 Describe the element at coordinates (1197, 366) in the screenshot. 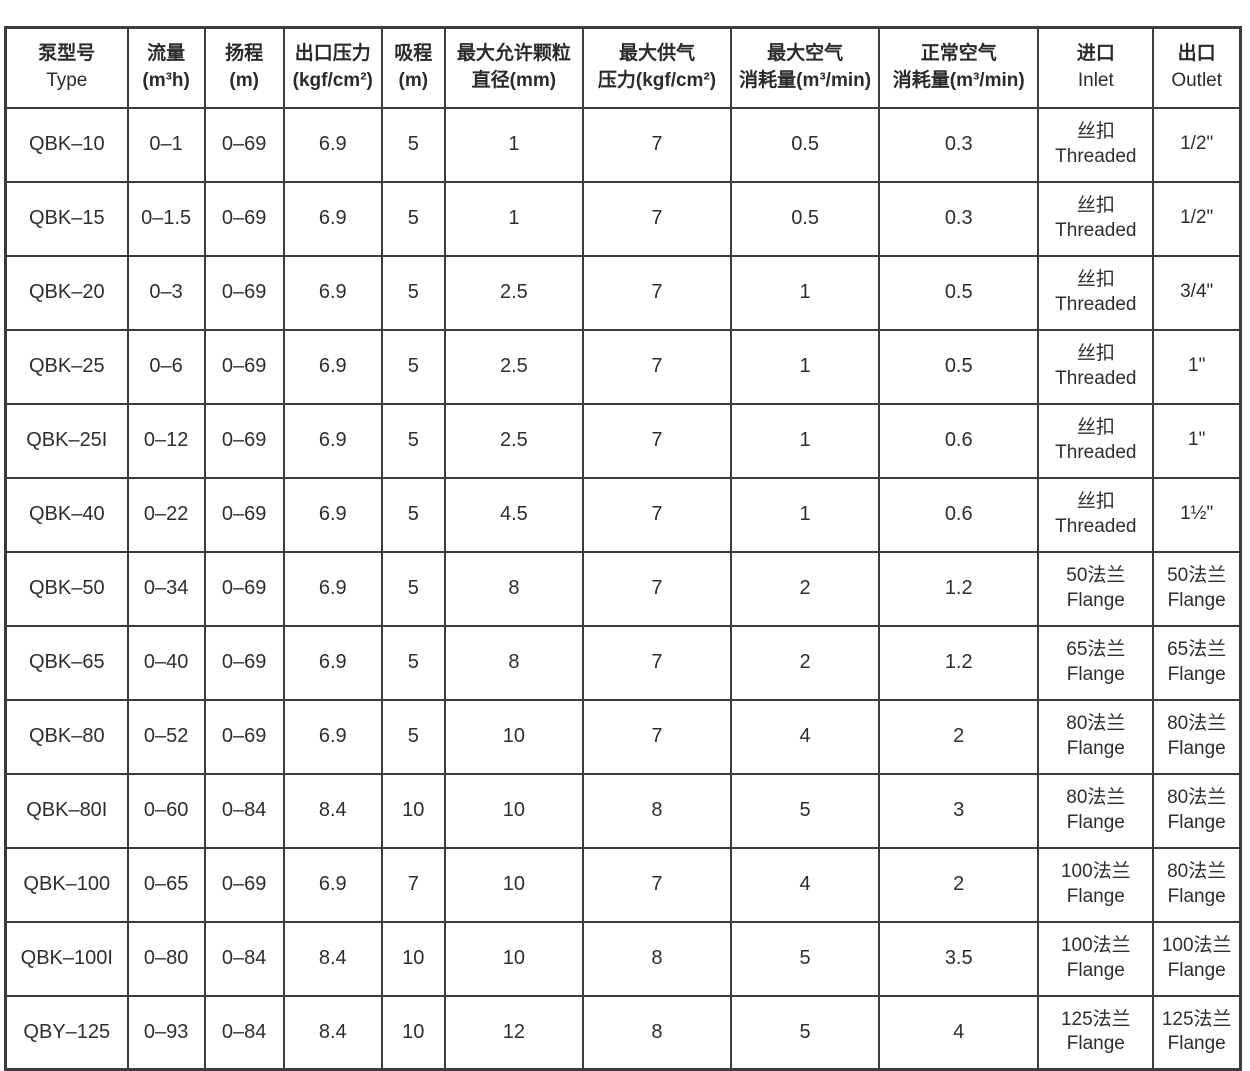

I see `outlet-line: 1"` at that location.